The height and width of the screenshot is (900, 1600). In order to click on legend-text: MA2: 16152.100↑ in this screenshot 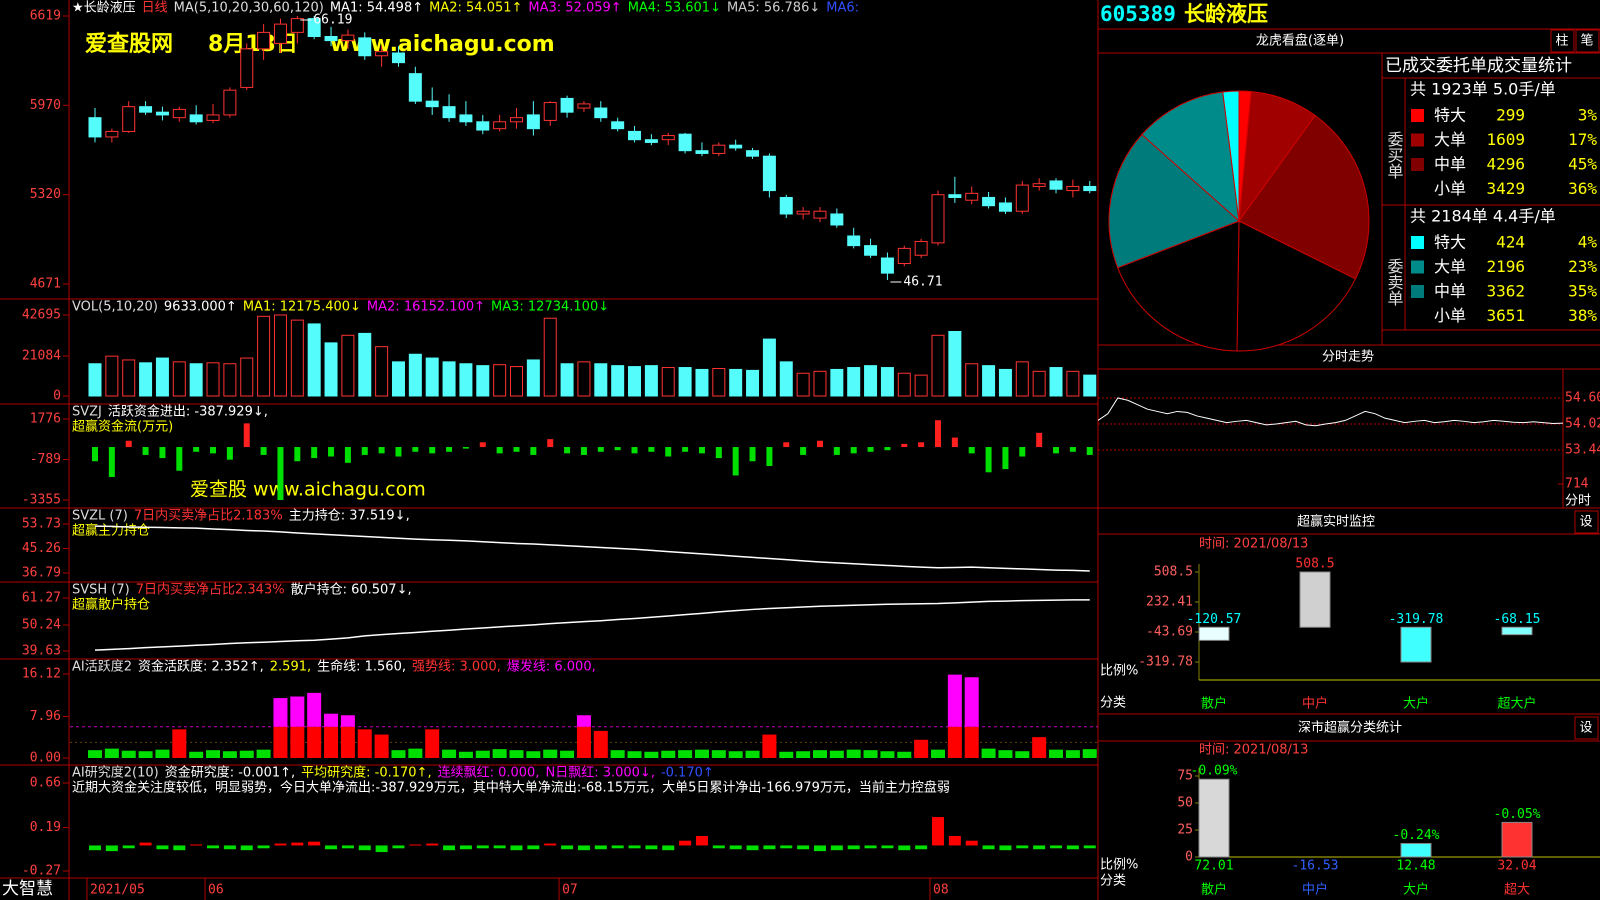, I will do `click(426, 307)`.